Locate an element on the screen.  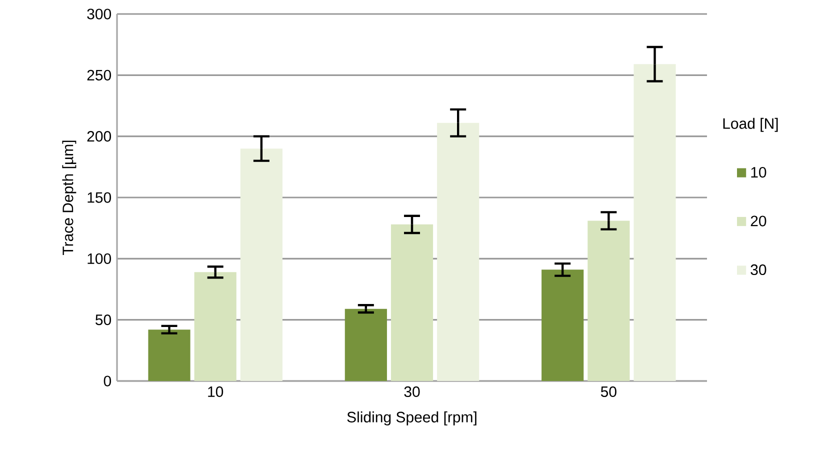
y-tick-label: 100 is located at coordinates (100, 258).